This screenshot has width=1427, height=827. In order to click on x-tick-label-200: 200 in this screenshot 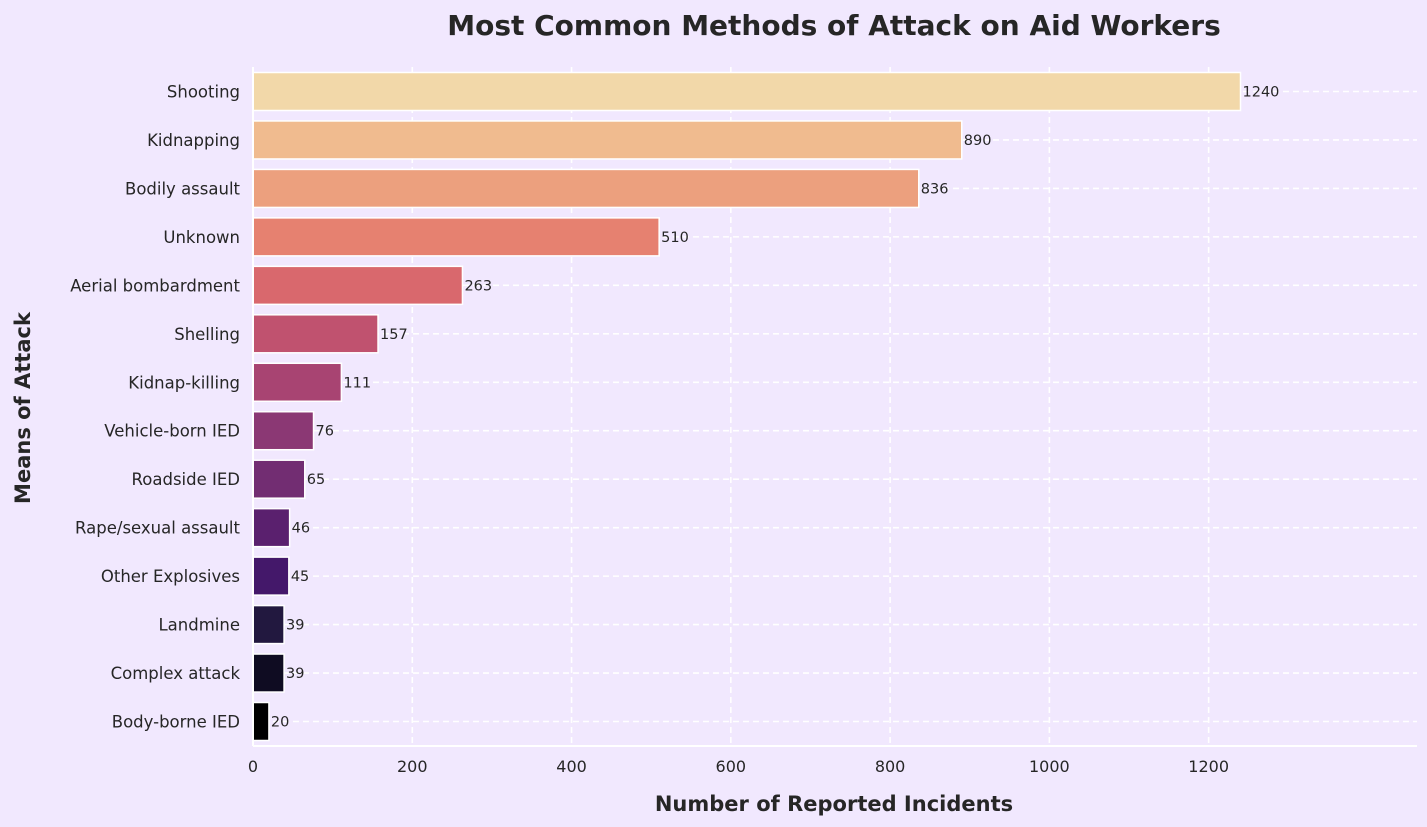, I will do `click(412, 766)`.